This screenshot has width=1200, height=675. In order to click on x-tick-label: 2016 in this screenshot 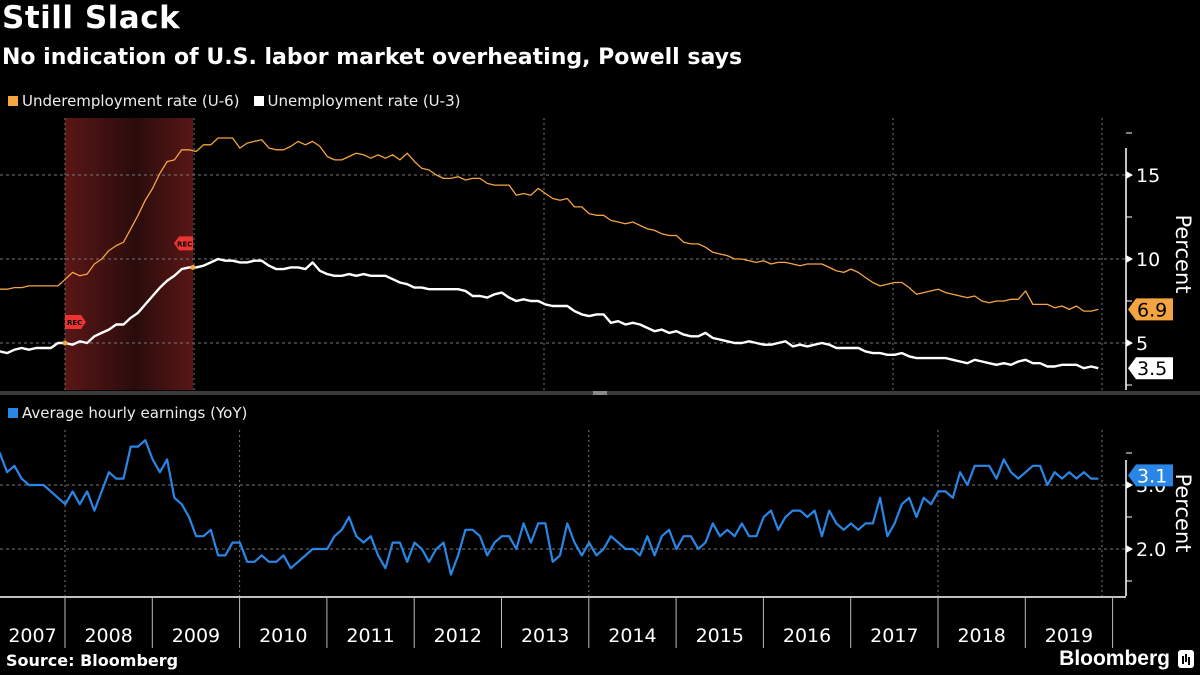, I will do `click(807, 636)`.